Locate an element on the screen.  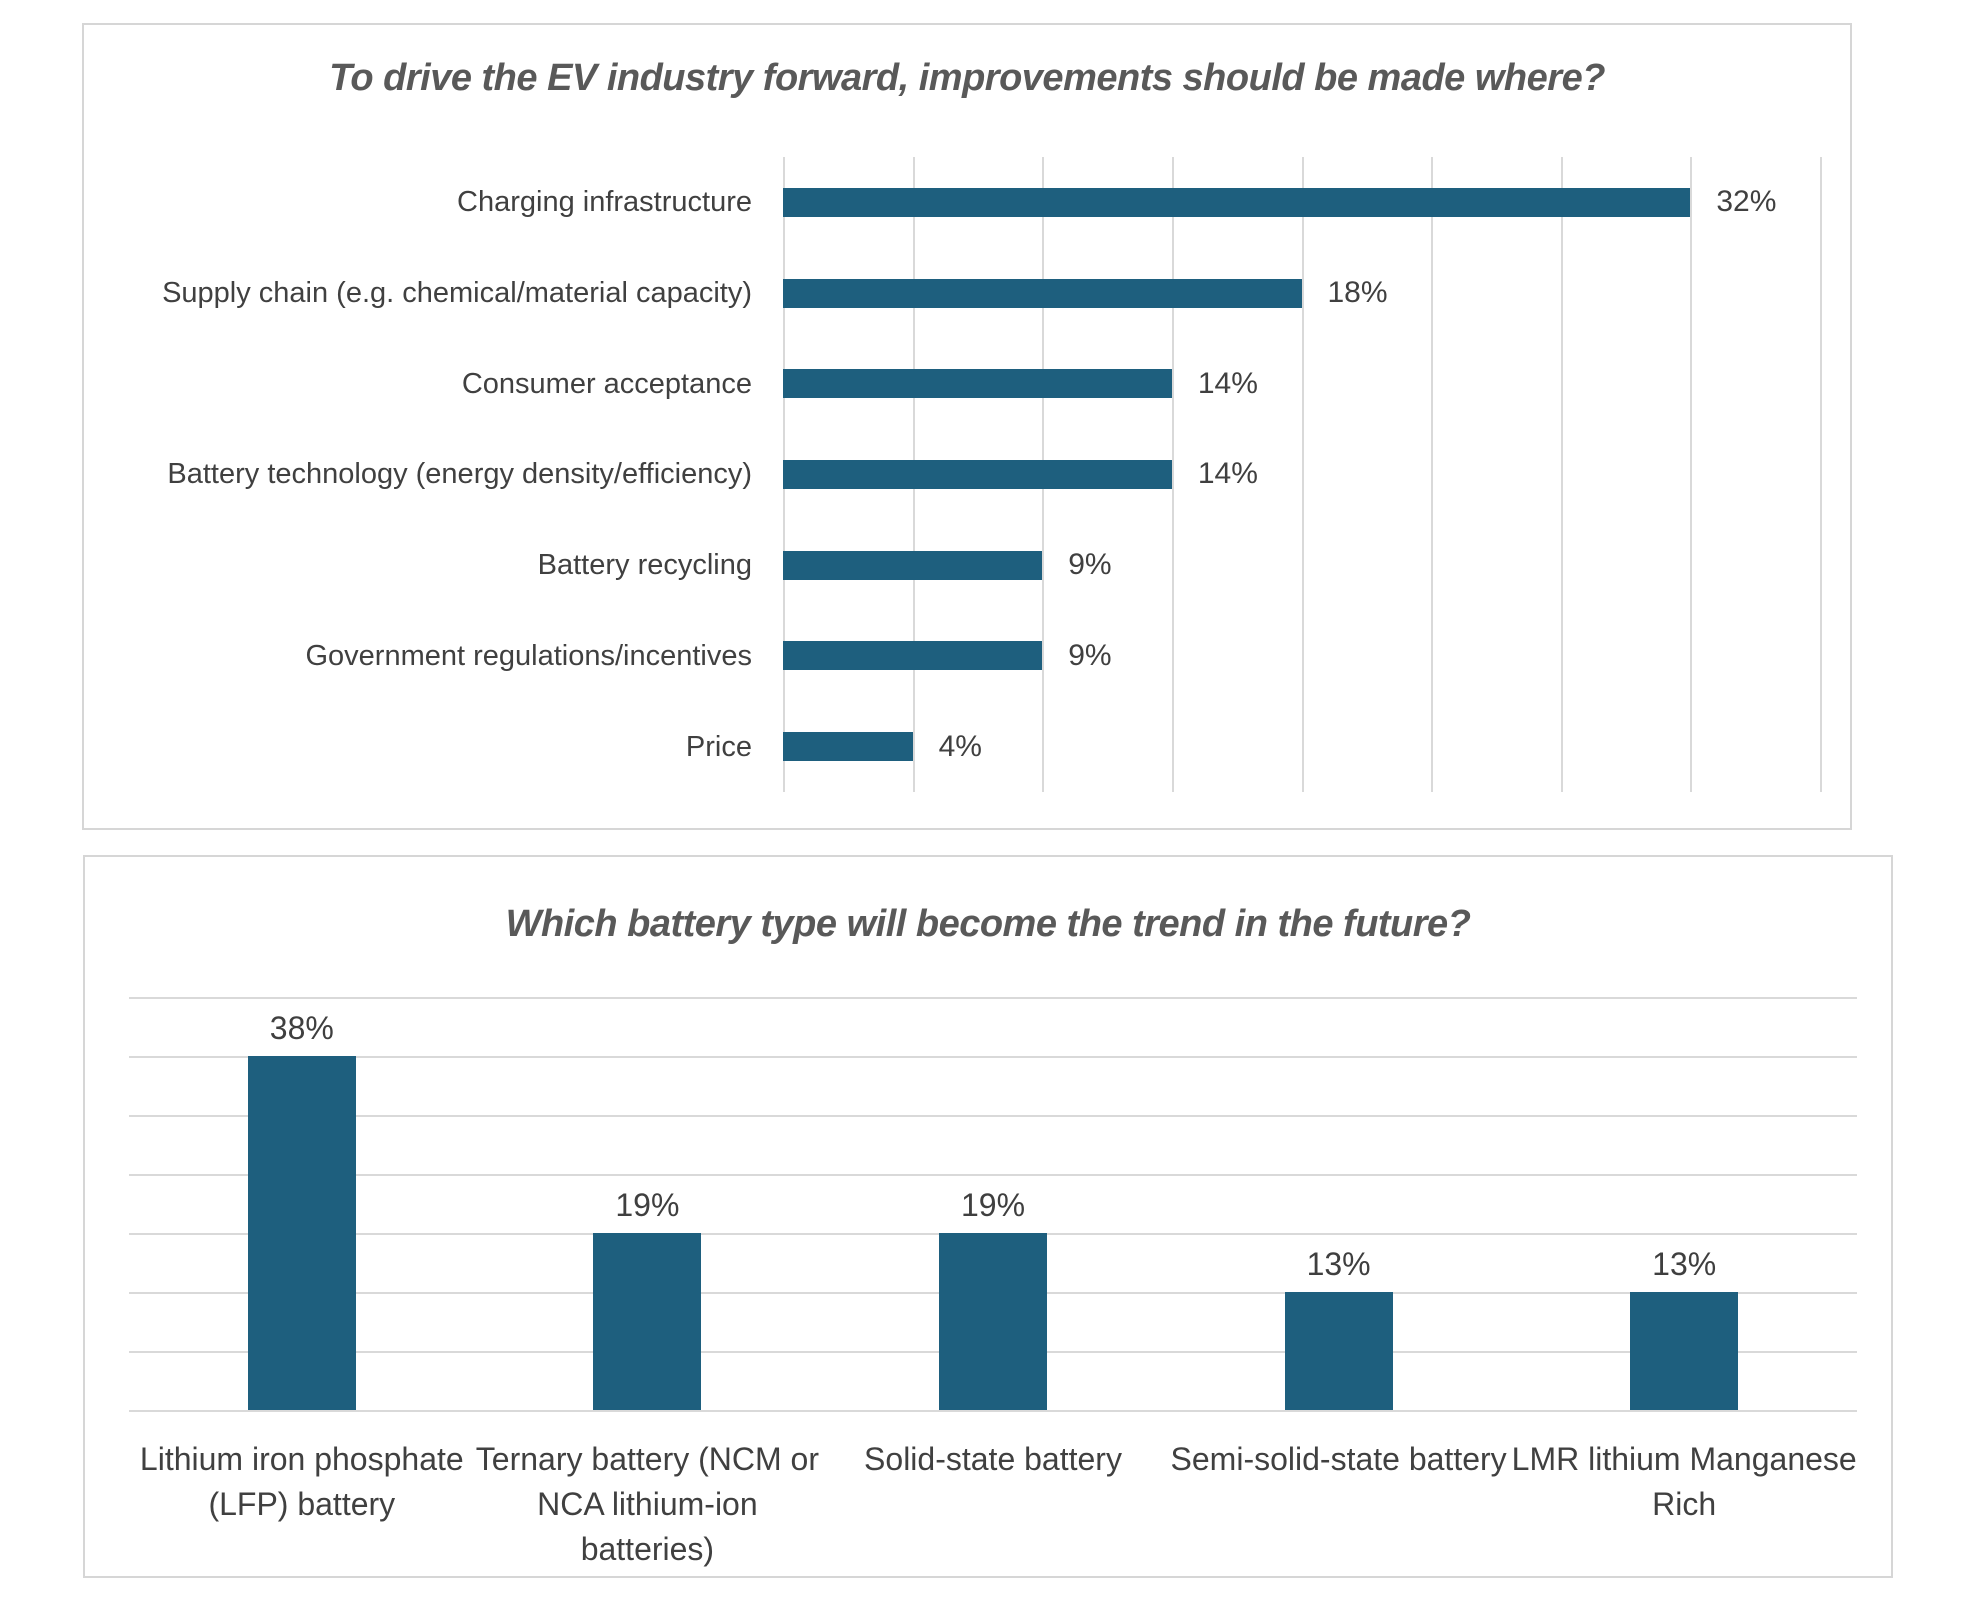
bar-government-regulations-incentives is located at coordinates (913, 656).